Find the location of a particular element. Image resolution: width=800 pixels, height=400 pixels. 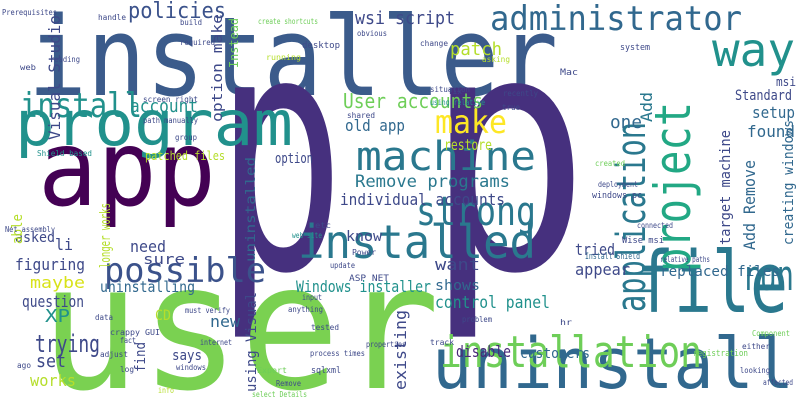

word: Component is located at coordinates (771, 333).